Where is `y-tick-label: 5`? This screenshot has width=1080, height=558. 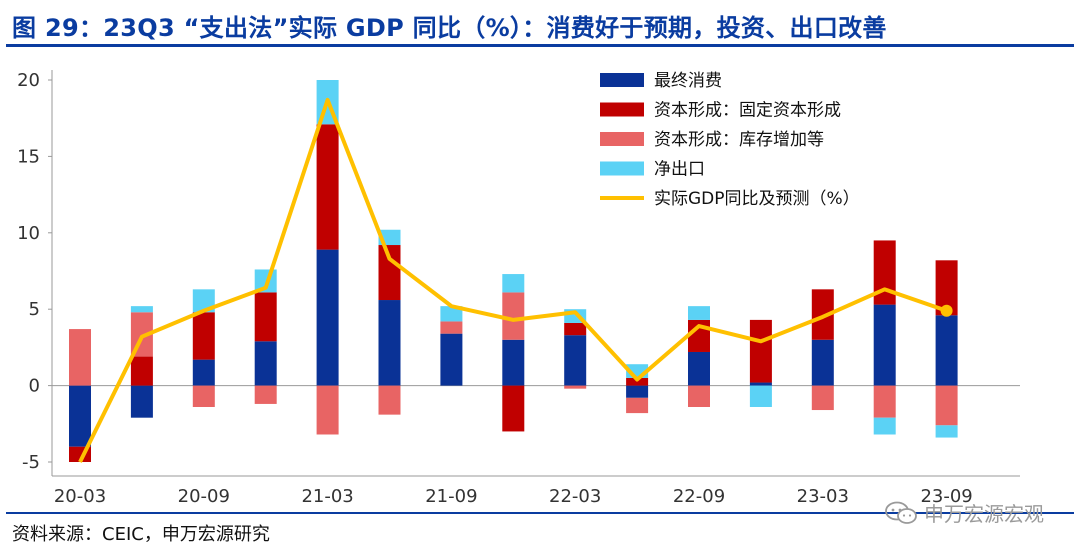 y-tick-label: 5 is located at coordinates (34, 309).